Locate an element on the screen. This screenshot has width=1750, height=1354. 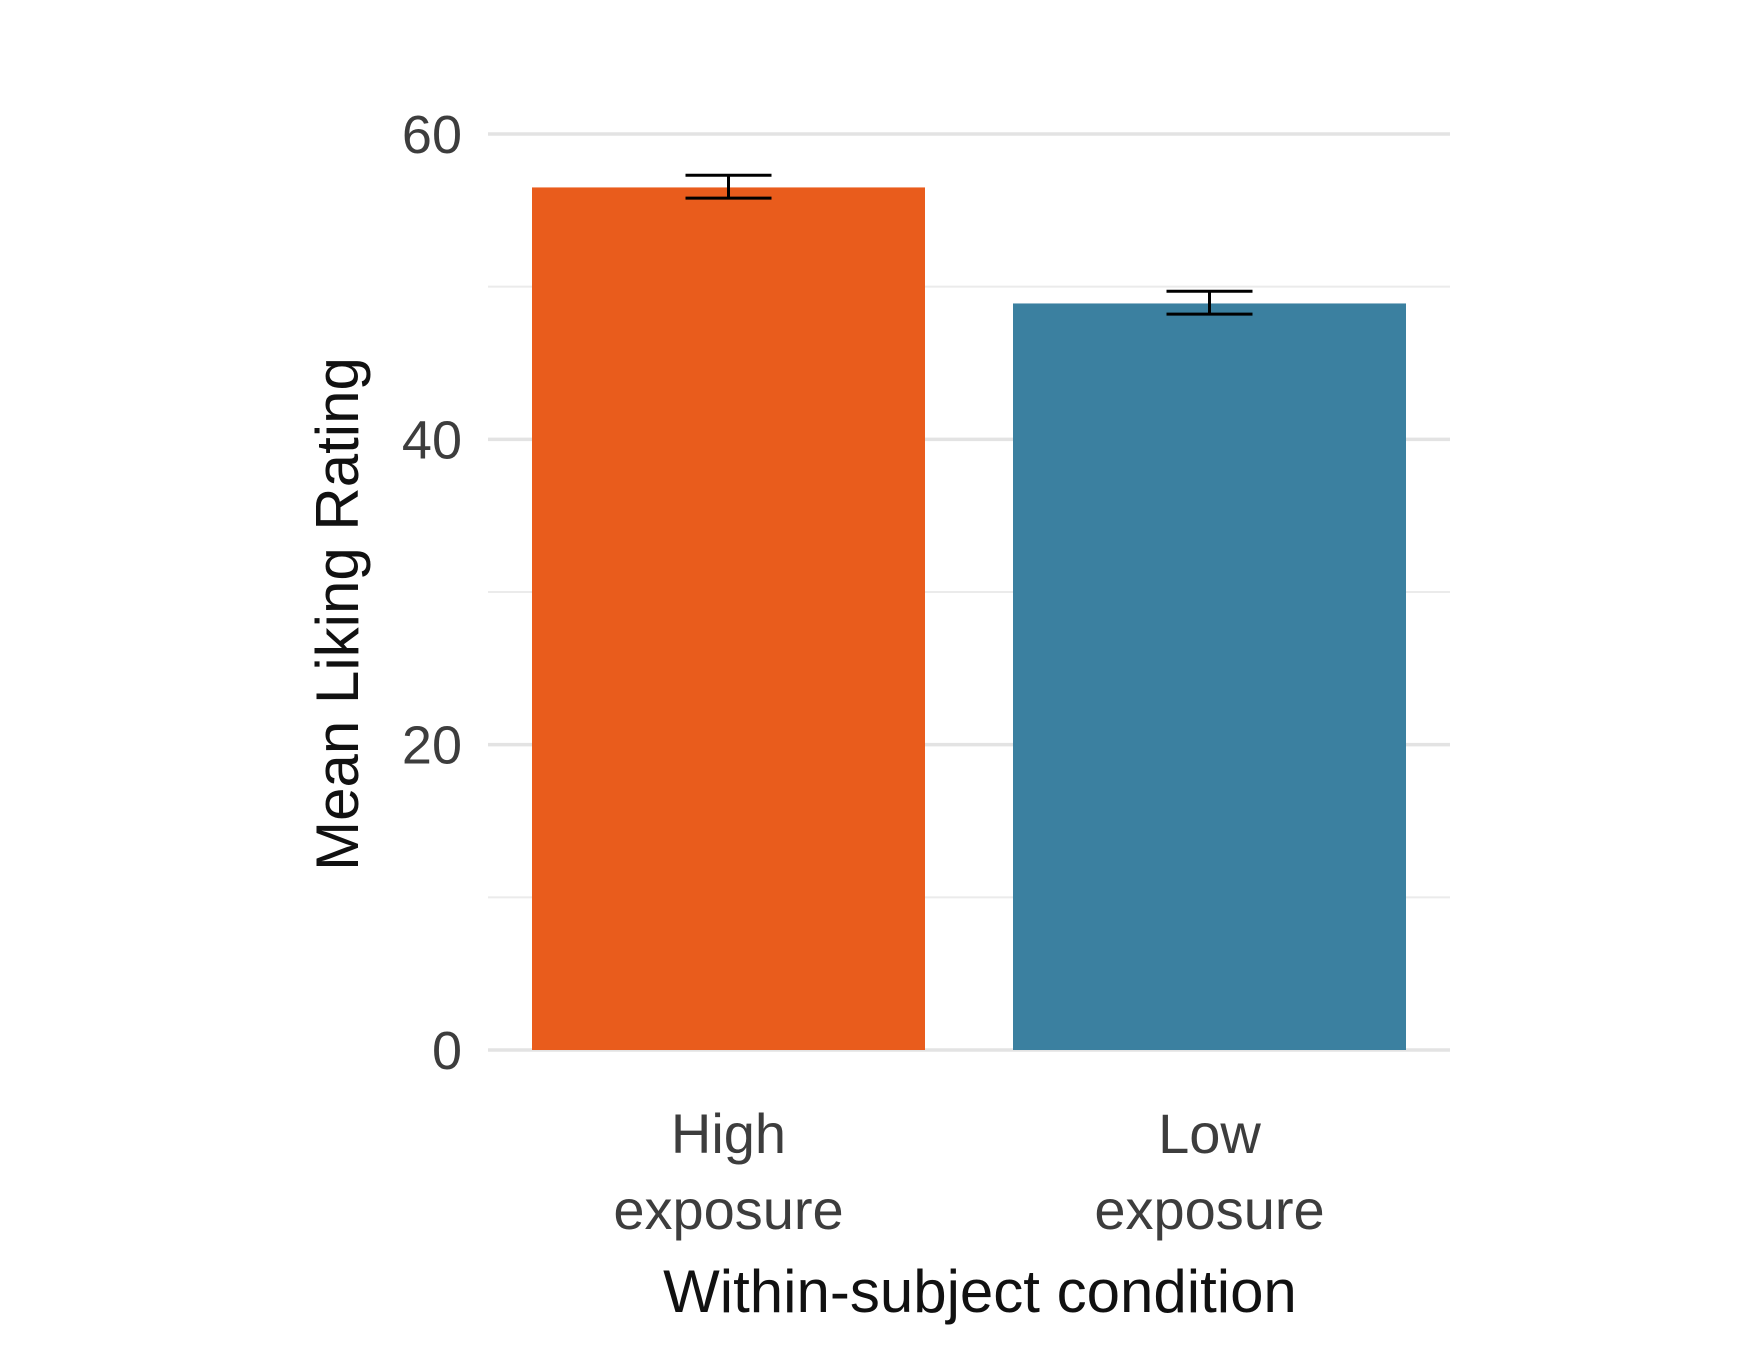
x-tick-label: High exposure is located at coordinates (728, 1171).